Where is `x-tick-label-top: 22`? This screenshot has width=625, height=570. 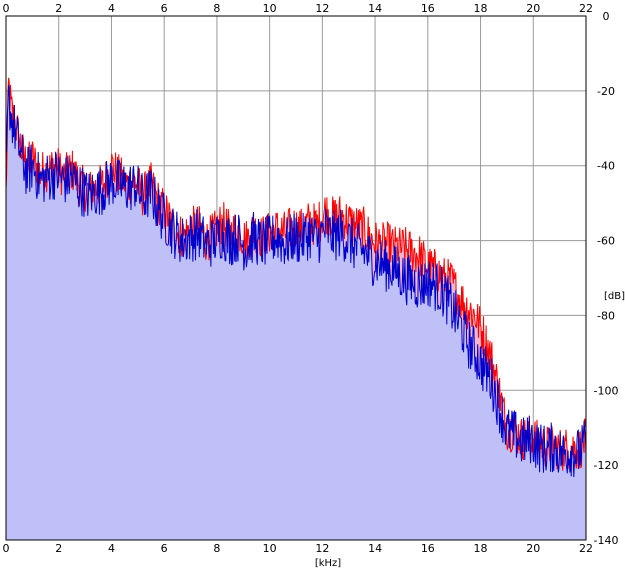
x-tick-label-top: 22 is located at coordinates (586, 8).